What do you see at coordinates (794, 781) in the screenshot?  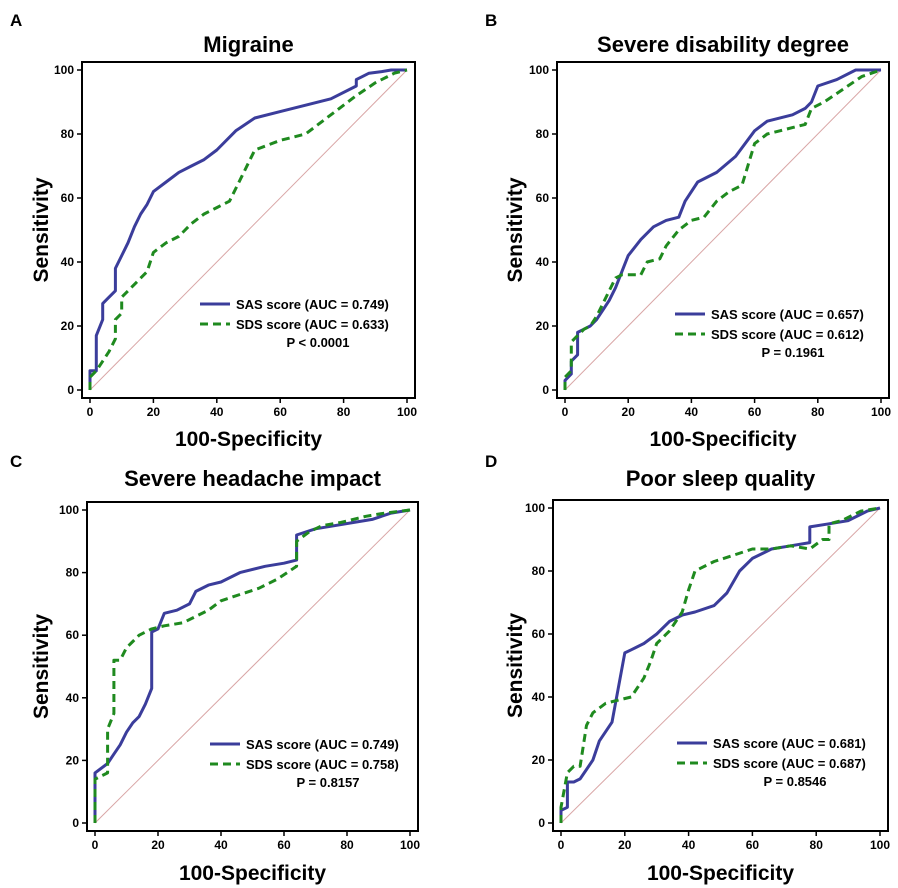 I see `p-value-annotation: P = 0.8546` at bounding box center [794, 781].